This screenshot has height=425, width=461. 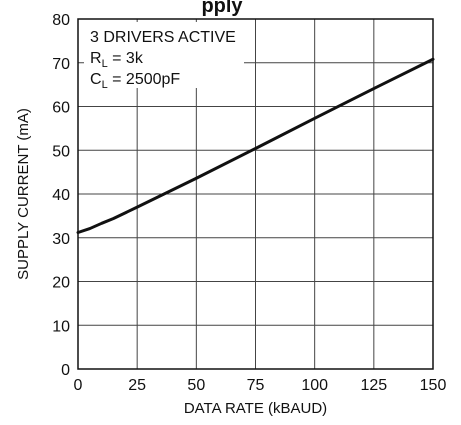 I want to click on x-tick-labels: 0 25 50 75 100 125 150, so click(x=260, y=385).